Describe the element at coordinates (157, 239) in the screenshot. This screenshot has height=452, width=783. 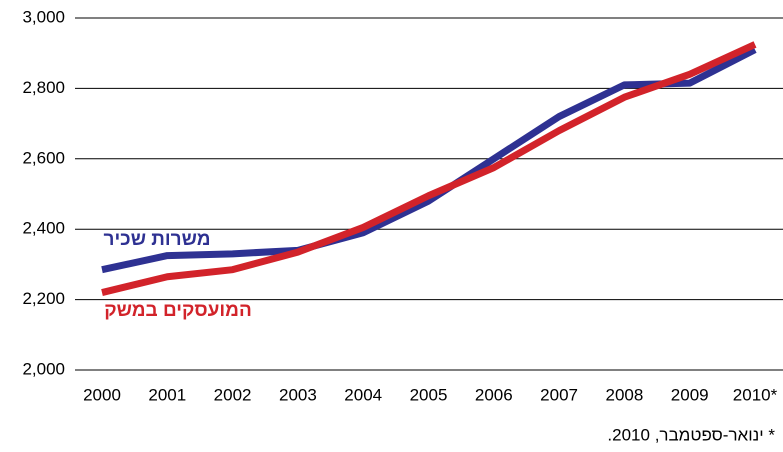
I see `series-label: משרות שכיר` at that location.